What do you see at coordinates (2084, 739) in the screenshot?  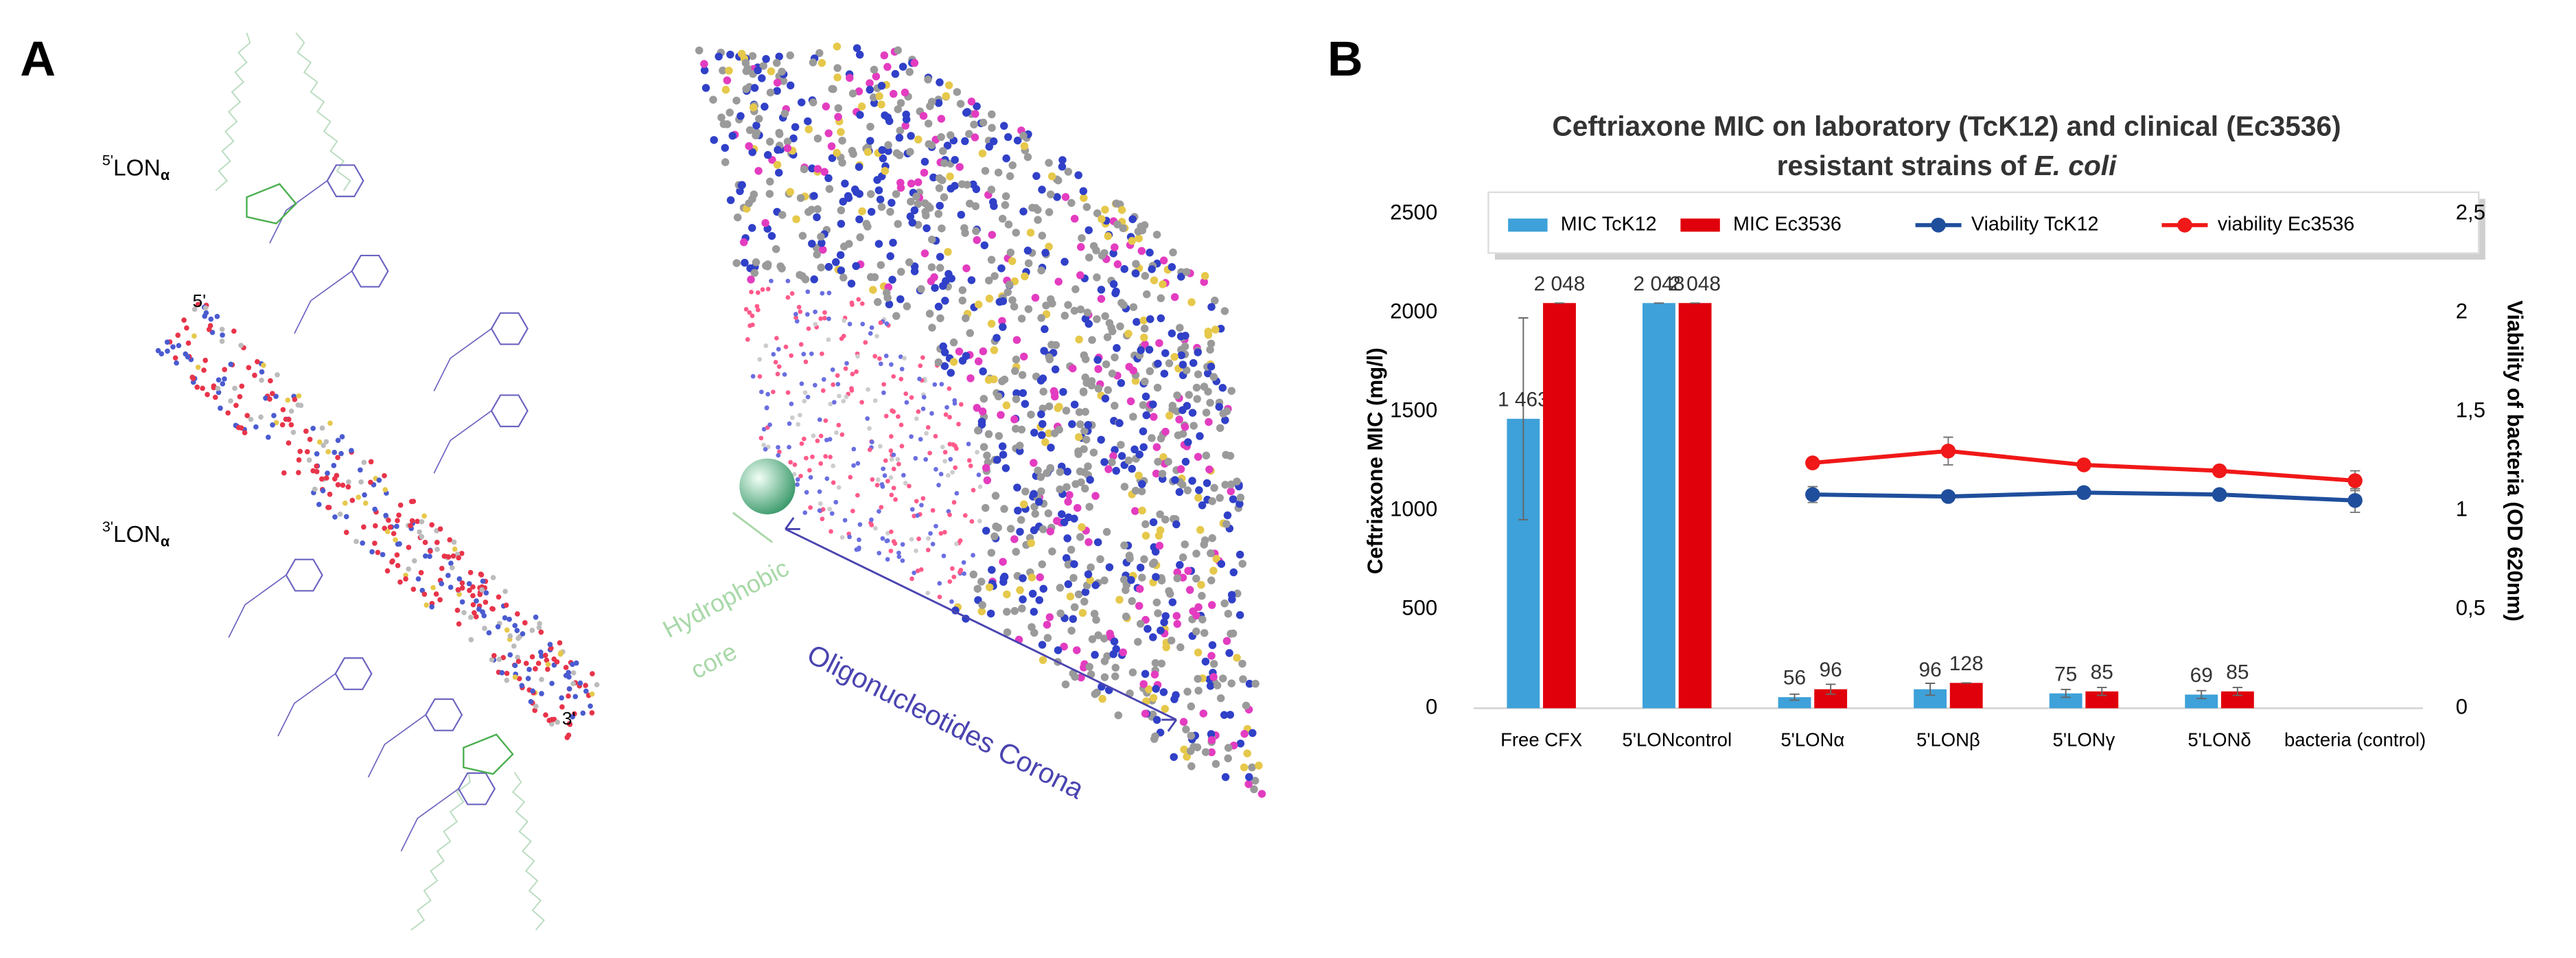 I see `x-tick-label: 5'LONγ` at bounding box center [2084, 739].